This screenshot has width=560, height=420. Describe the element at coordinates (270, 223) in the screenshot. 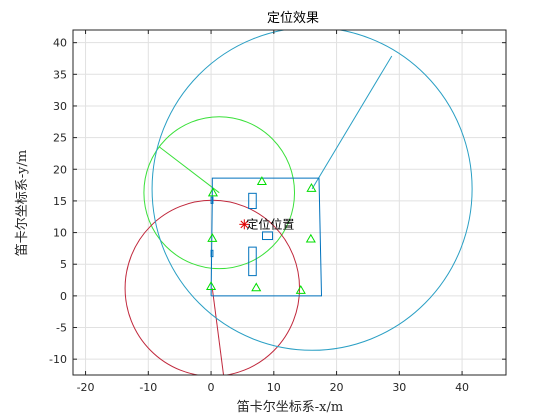

I see `estimate-label: 定位位置` at that location.